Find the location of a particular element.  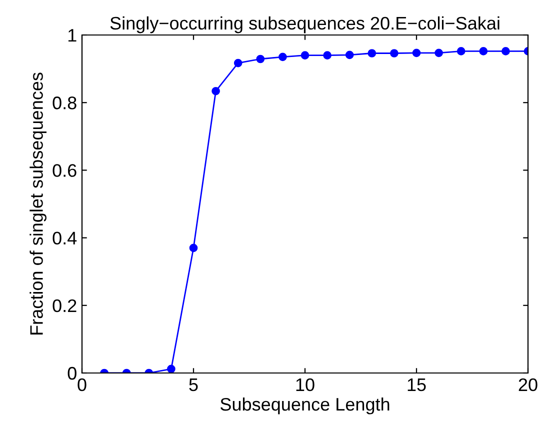

y-tick-label: 0.4 is located at coordinates (64, 238).